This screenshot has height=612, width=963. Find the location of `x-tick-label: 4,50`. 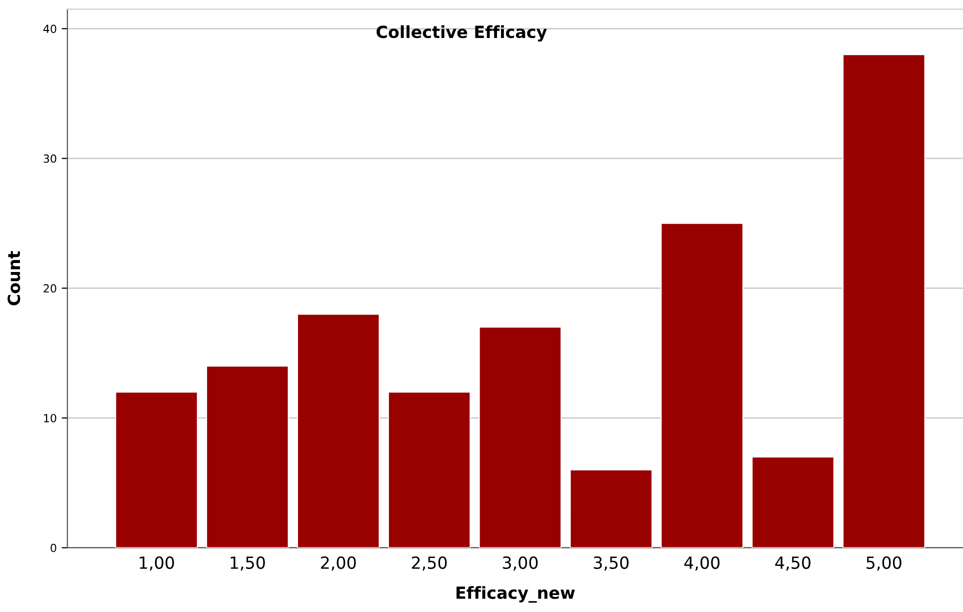

x-tick-label: 4,50 is located at coordinates (792, 563).